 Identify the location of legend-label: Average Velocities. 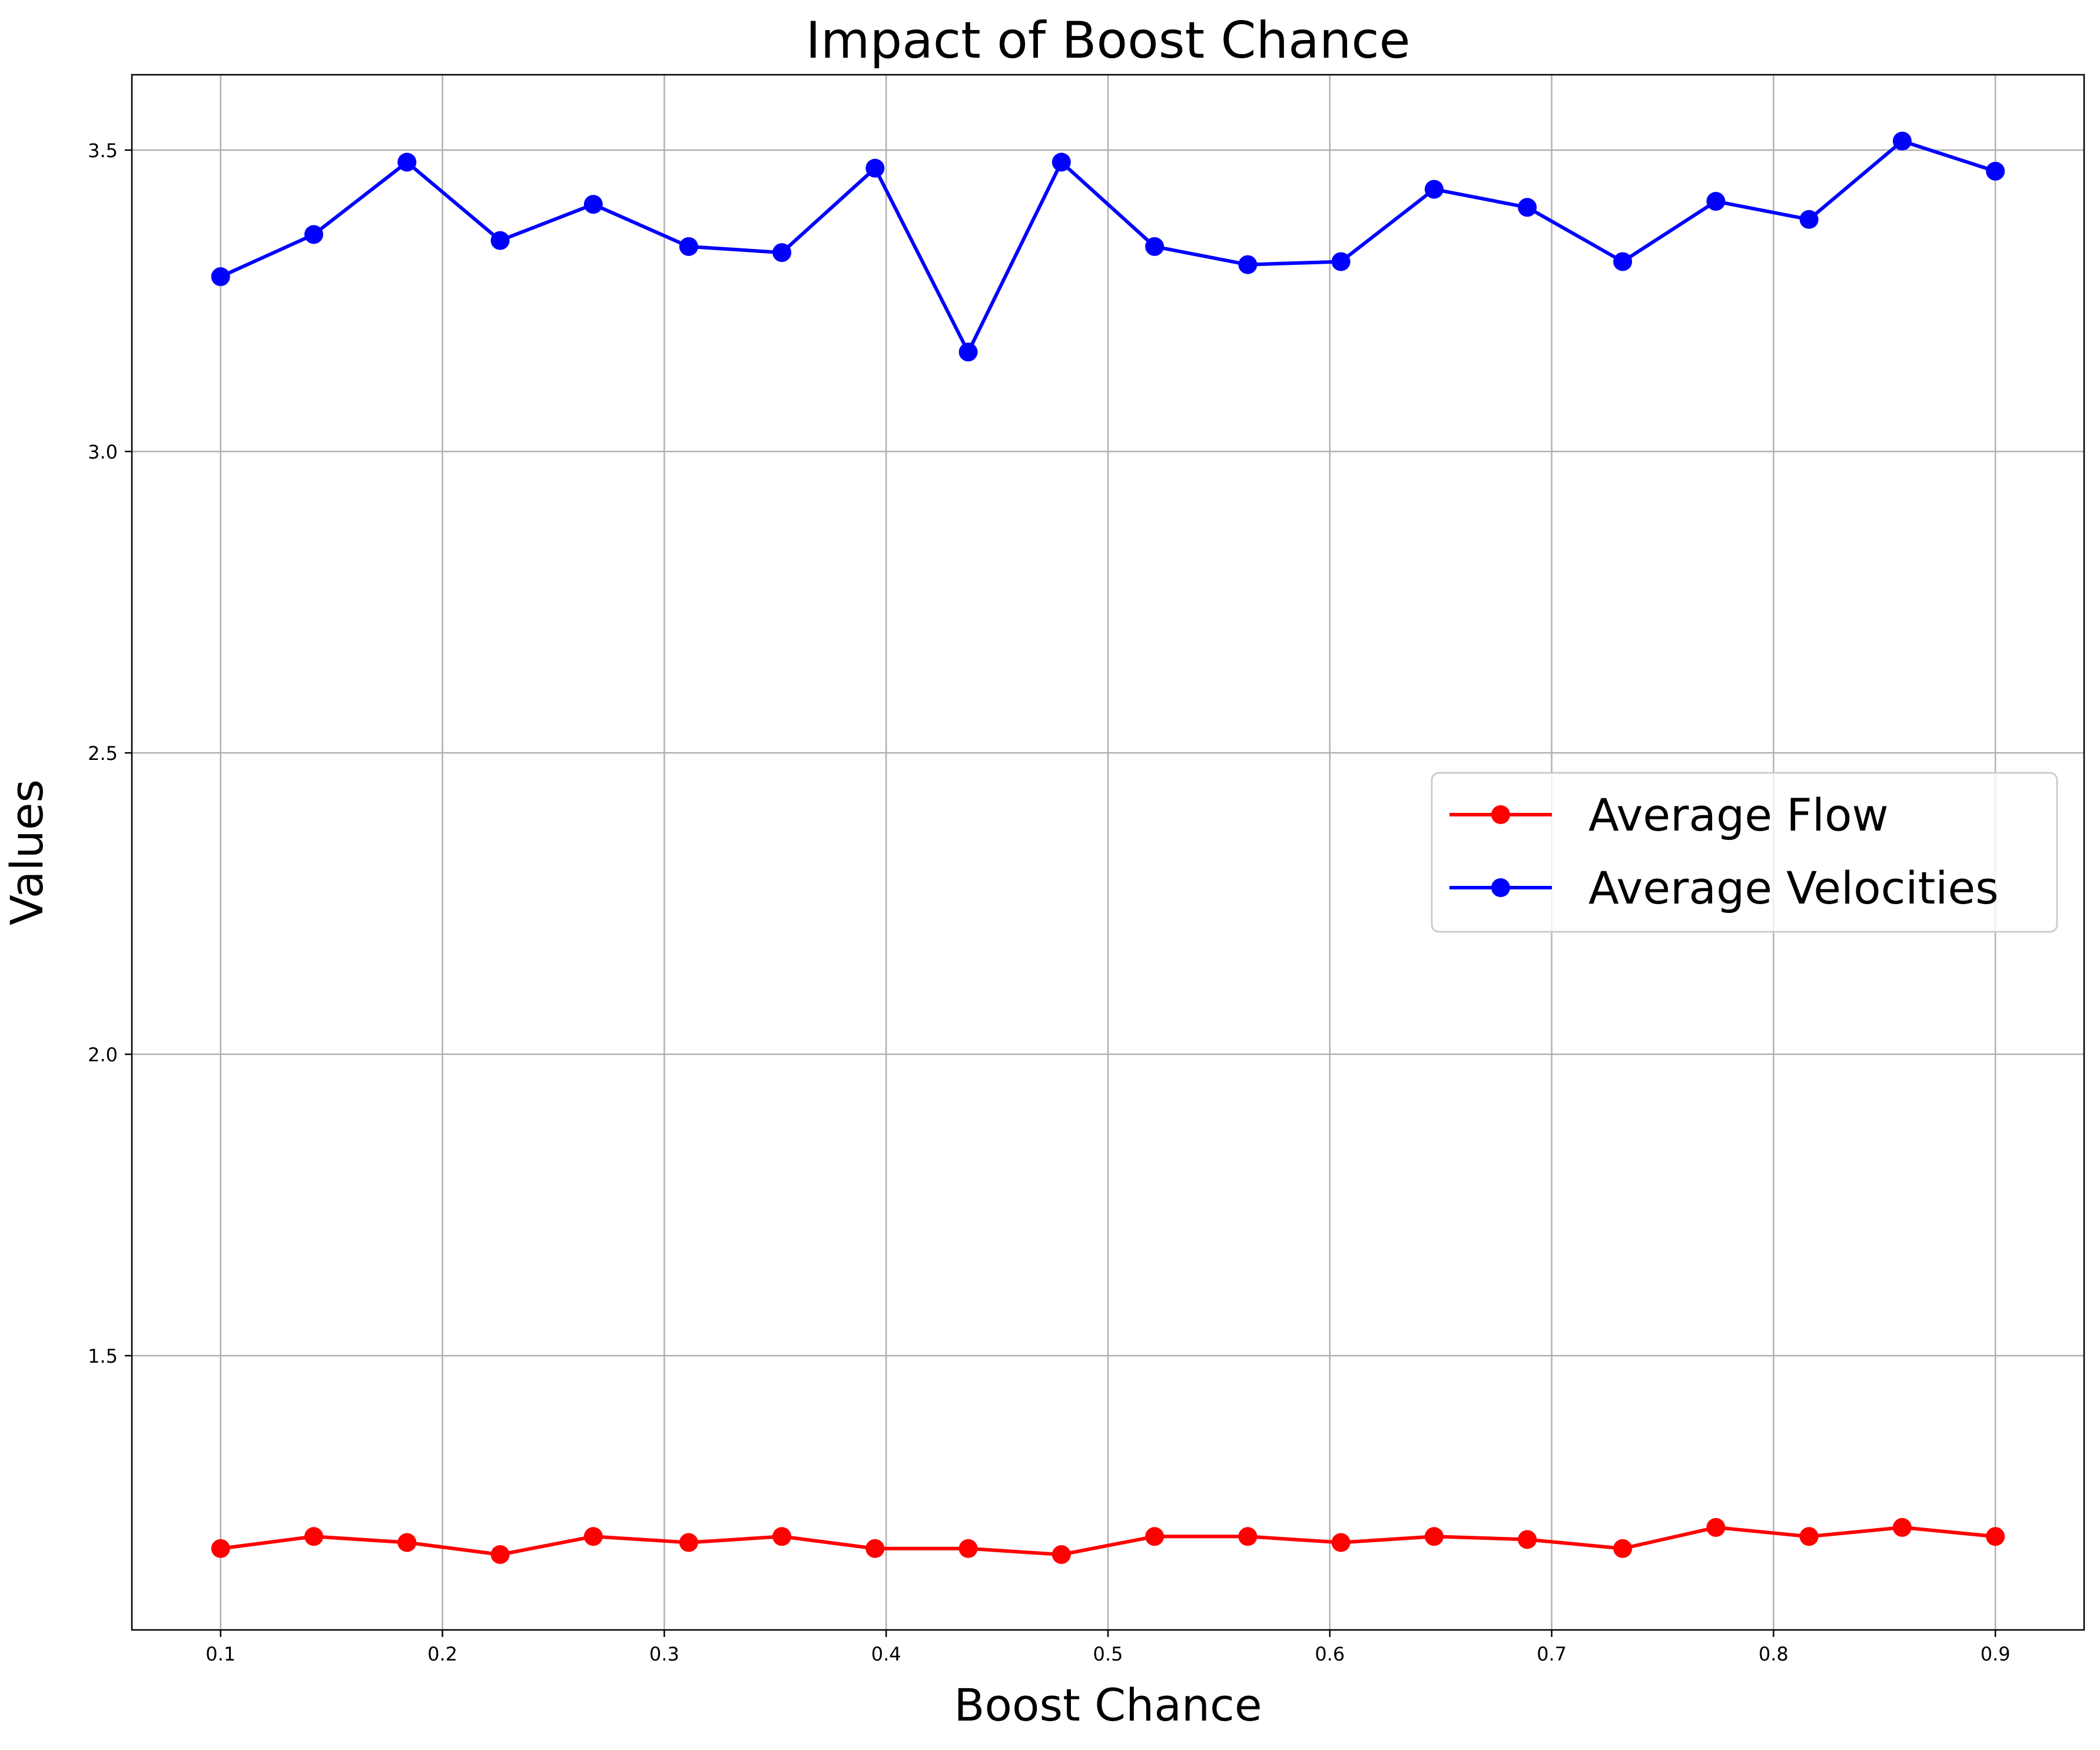
(1793, 888).